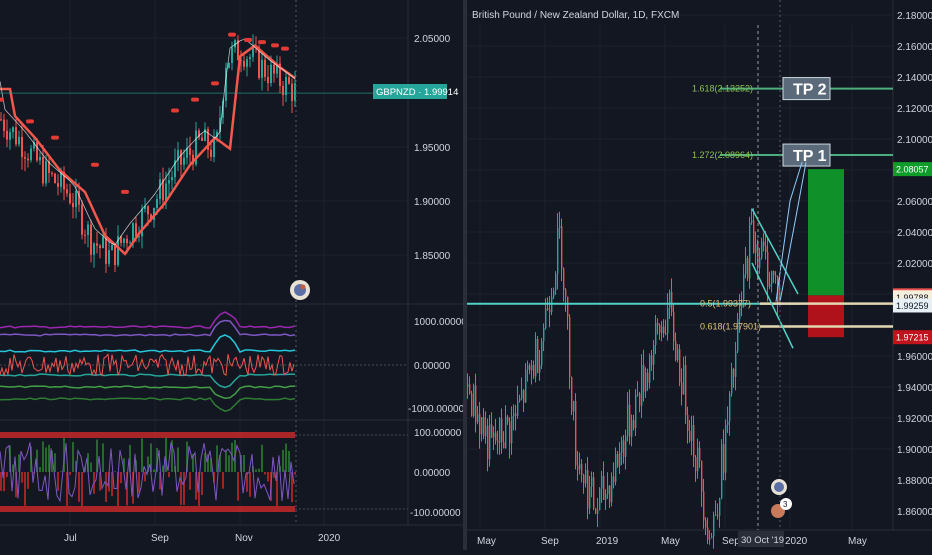  What do you see at coordinates (857, 541) in the screenshot?
I see `axis-tick: May` at bounding box center [857, 541].